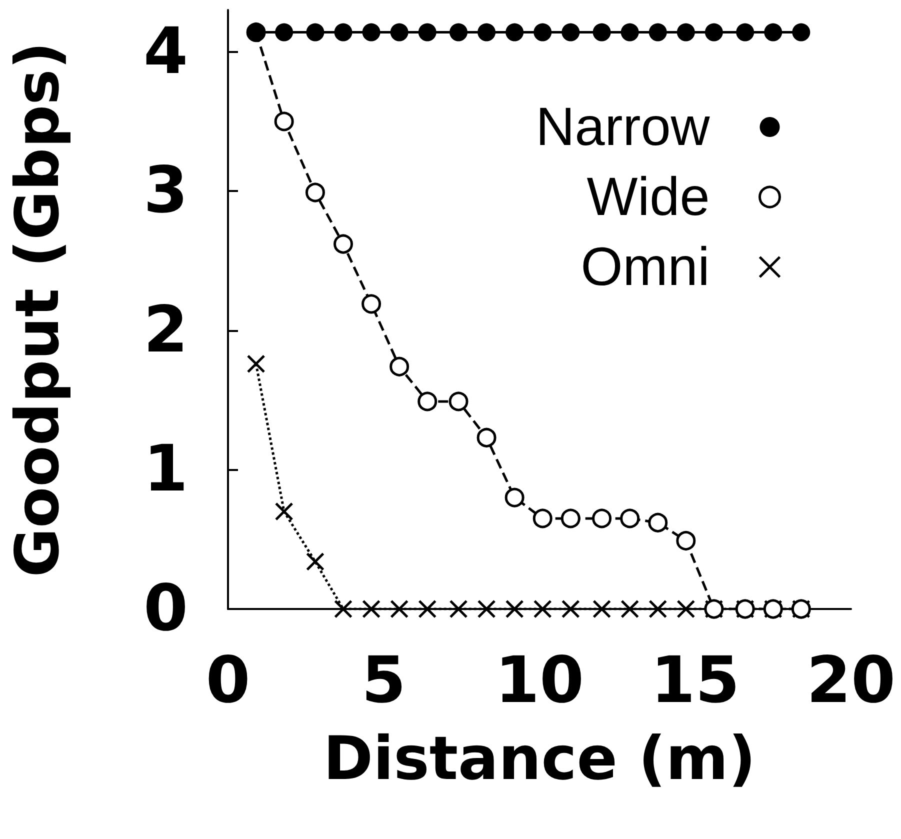 The width and height of the screenshot is (901, 839). Describe the element at coordinates (228, 681) in the screenshot. I see `x-tick-label: 0` at that location.